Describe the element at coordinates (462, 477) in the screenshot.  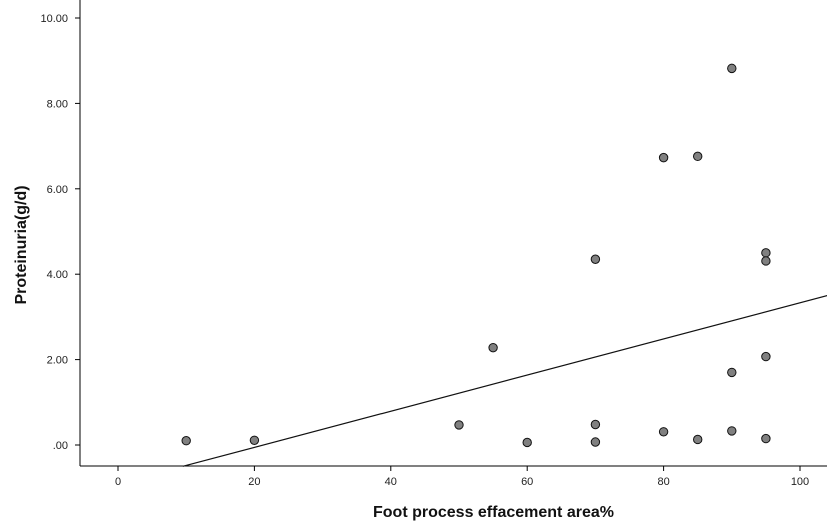
I see `x-axis-ticks: 0 20 40 60 80 100` at that location.